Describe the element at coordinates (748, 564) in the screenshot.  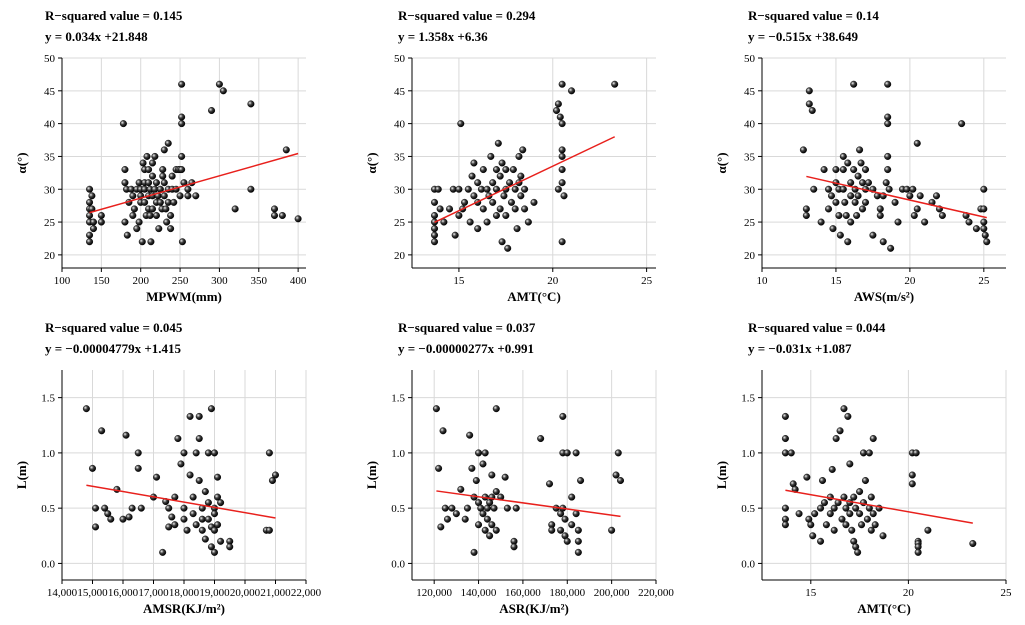
I see `y-tick-label: 0.0` at that location.